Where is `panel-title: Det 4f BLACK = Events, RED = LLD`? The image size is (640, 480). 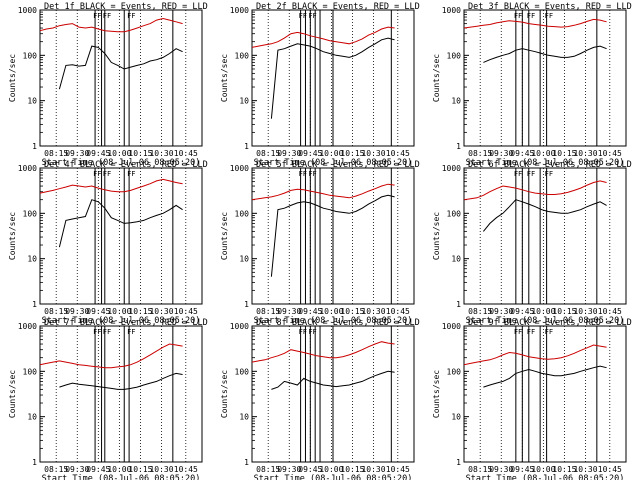 panel-title: Det 4f BLACK = Events, RED = LLD is located at coordinates (126, 165).